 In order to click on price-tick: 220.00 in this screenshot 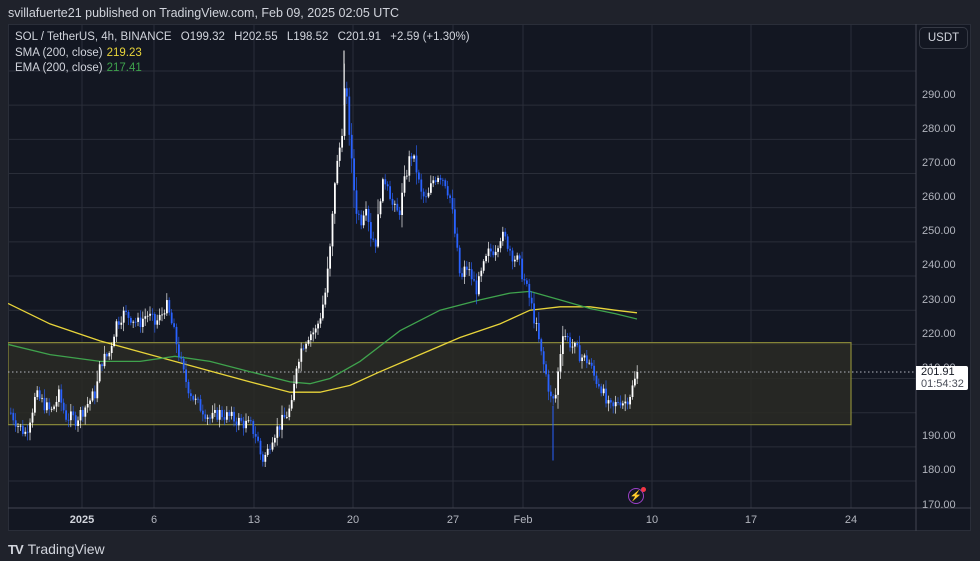, I will do `click(939, 333)`.